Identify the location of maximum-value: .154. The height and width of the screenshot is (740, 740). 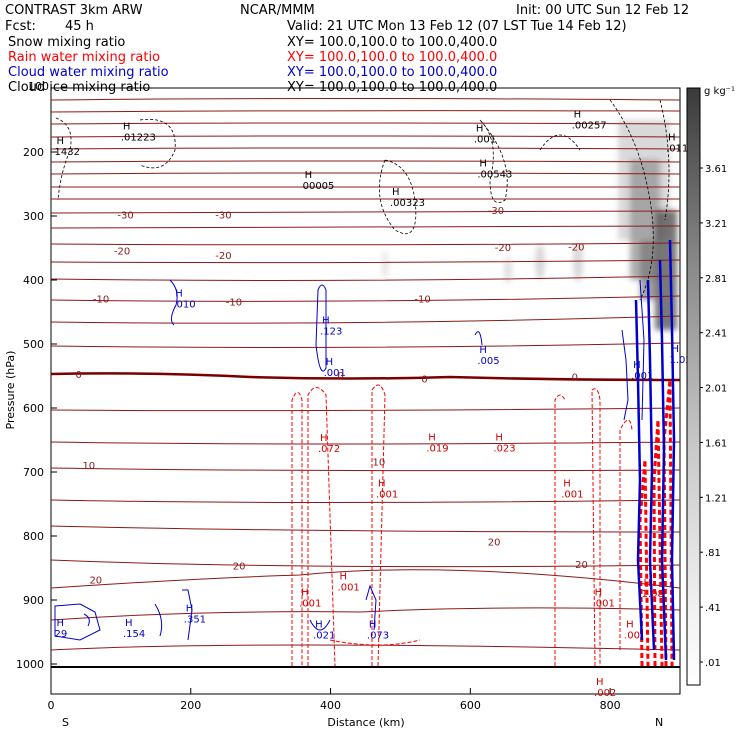
(134, 634).